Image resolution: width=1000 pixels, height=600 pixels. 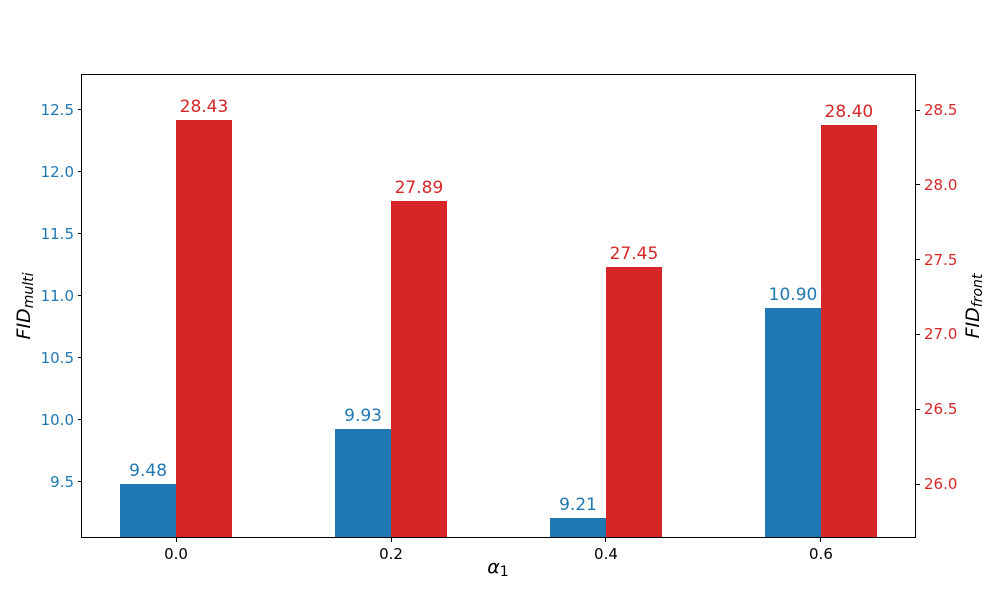 What do you see at coordinates (634, 254) in the screenshot?
I see `right-series-bar-value-label: 27.45` at bounding box center [634, 254].